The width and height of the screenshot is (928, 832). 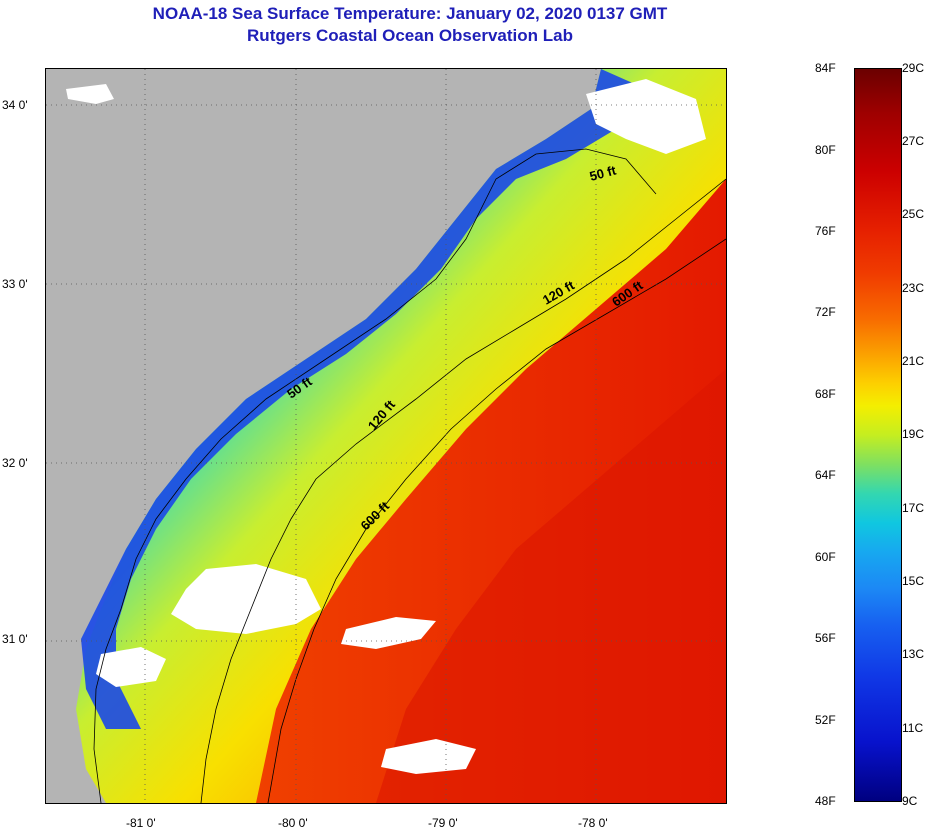 What do you see at coordinates (825, 557) in the screenshot?
I see `colorbar-fahrenheit-label: 60F` at bounding box center [825, 557].